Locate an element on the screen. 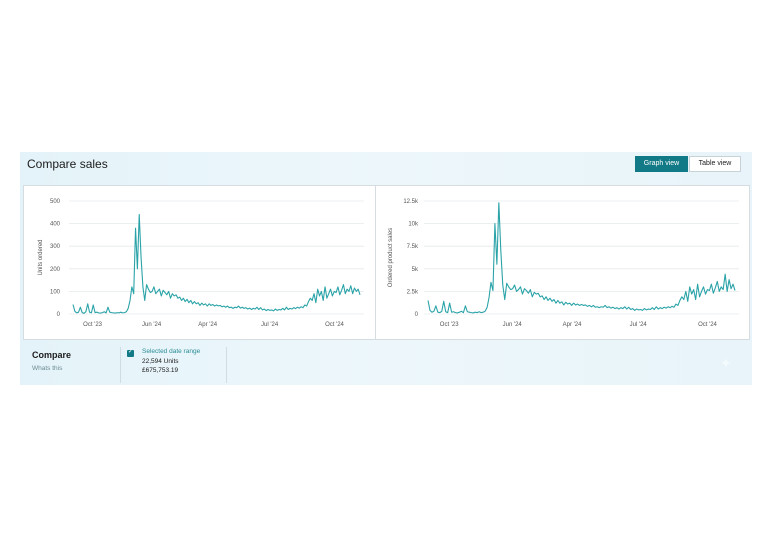 This screenshot has width=768, height=536. whats-this-link: Whats this is located at coordinates (47, 368).